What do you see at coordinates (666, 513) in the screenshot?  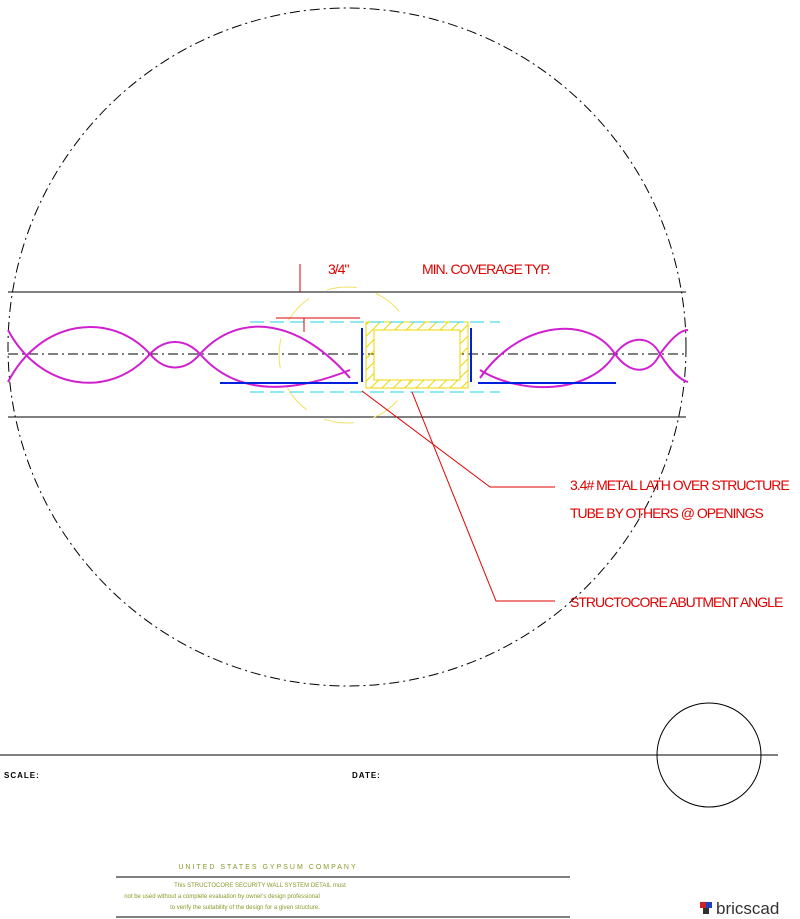 I see `lath-note: TUBE BY OTHERS @ OPENINGS` at bounding box center [666, 513].